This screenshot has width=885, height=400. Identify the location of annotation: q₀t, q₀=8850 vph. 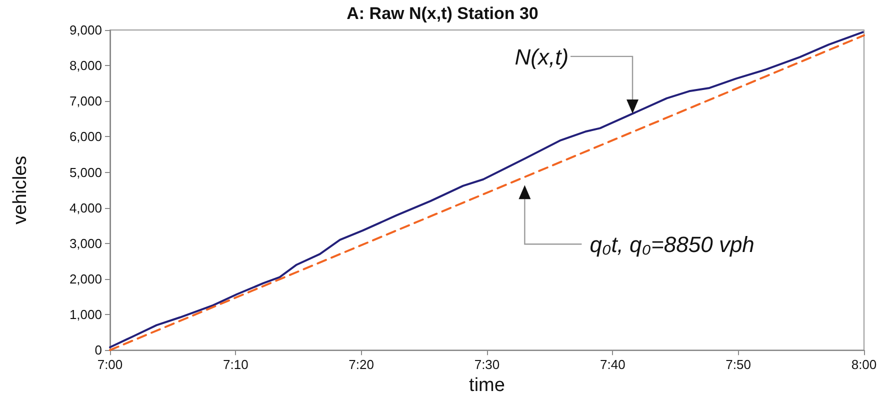
(672, 245).